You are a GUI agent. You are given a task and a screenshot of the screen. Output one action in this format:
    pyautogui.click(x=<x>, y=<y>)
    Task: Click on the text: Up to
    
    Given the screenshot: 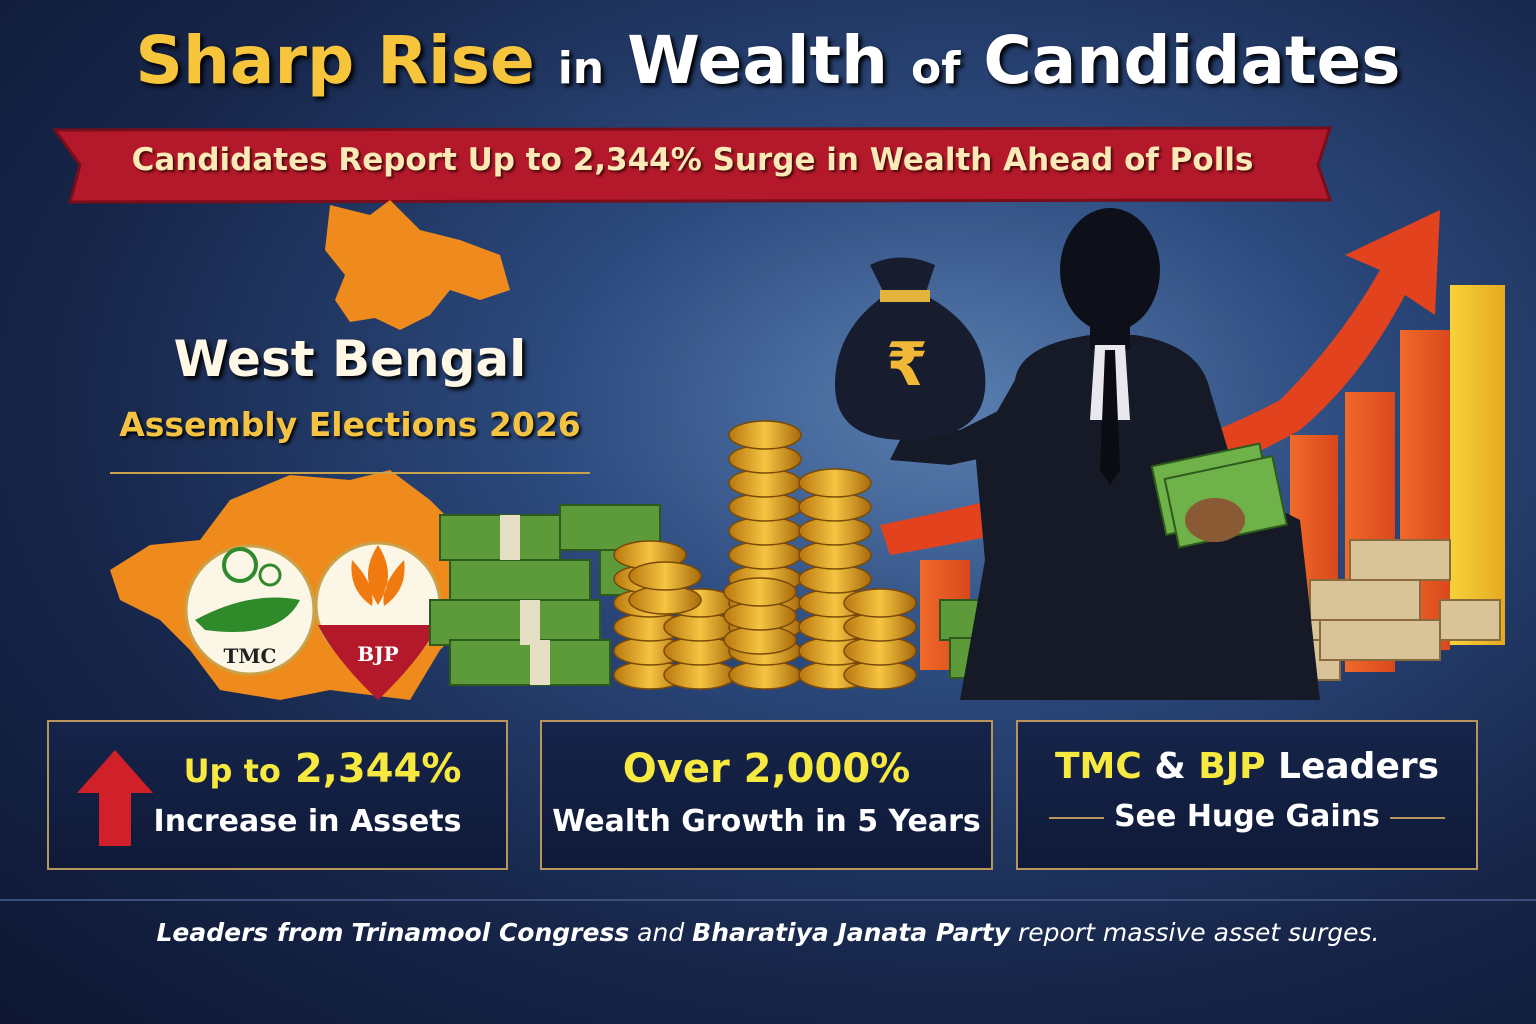 What is the action you would take?
    pyautogui.click(x=232, y=771)
    